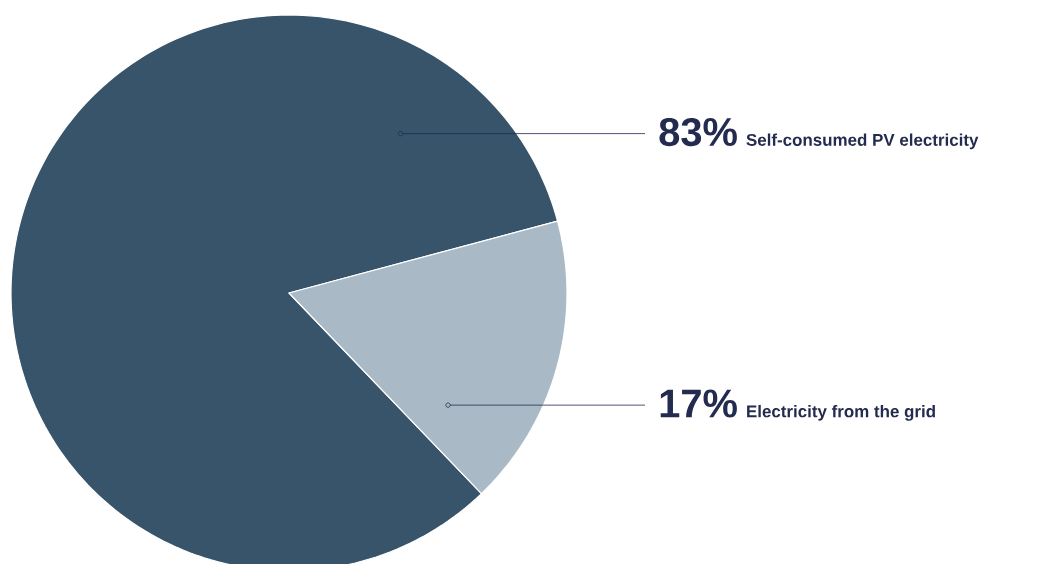 Image resolution: width=1064 pixels, height=564 pixels. What do you see at coordinates (698, 132) in the screenshot?
I see `data-label: 83%` at bounding box center [698, 132].